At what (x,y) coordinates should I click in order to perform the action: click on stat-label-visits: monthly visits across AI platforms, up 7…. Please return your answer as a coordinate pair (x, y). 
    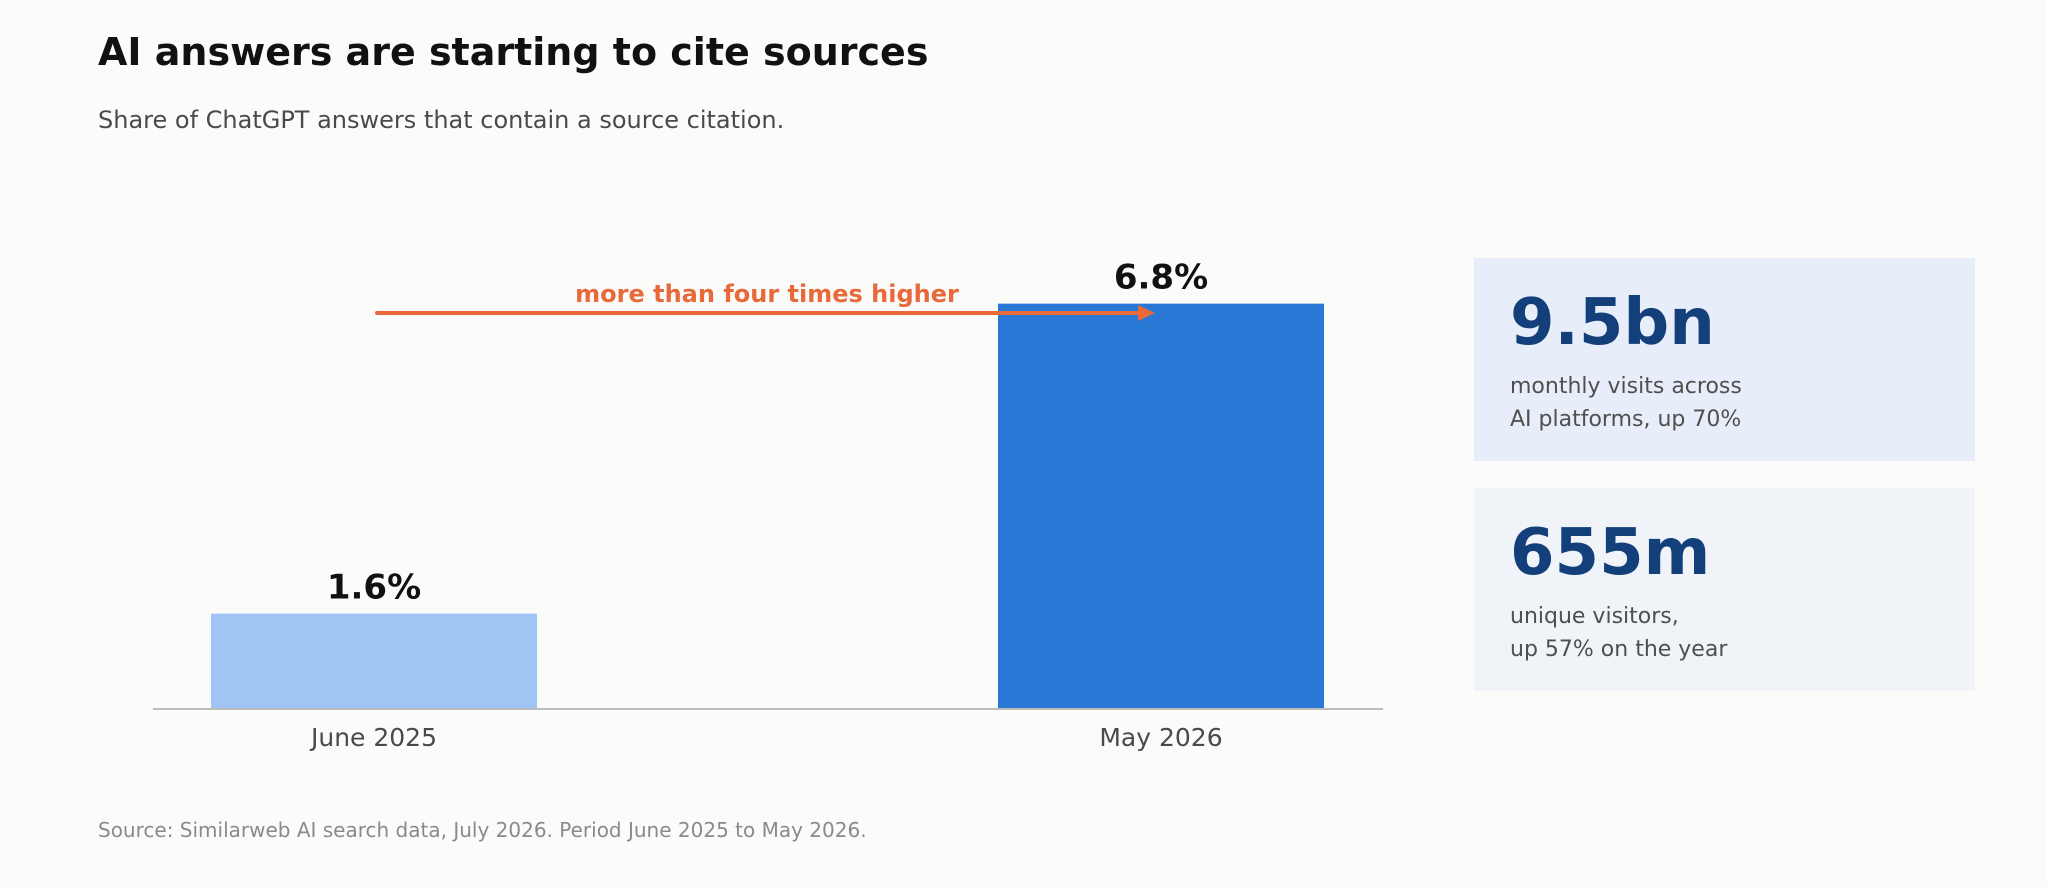
    Looking at the image, I should click on (1730, 403).